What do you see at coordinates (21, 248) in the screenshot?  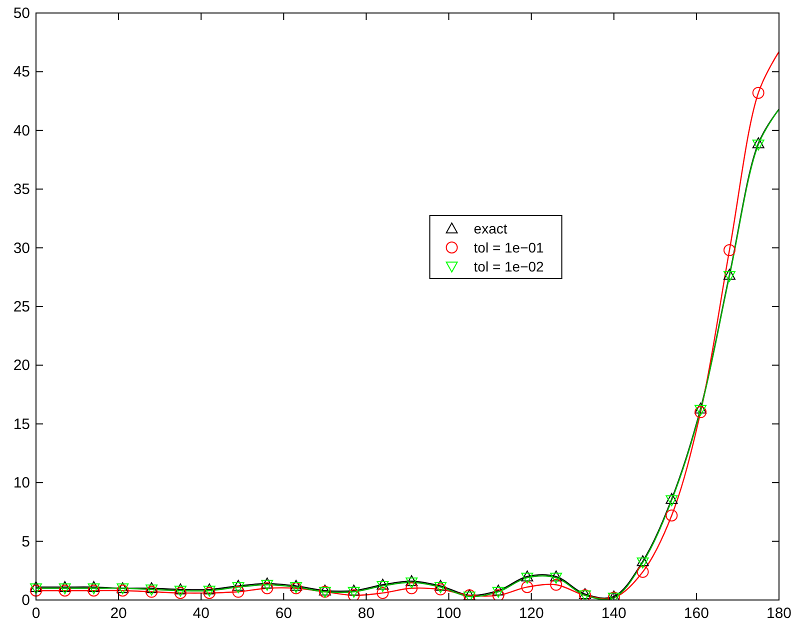 I see `y-tick-label: 30` at bounding box center [21, 248].